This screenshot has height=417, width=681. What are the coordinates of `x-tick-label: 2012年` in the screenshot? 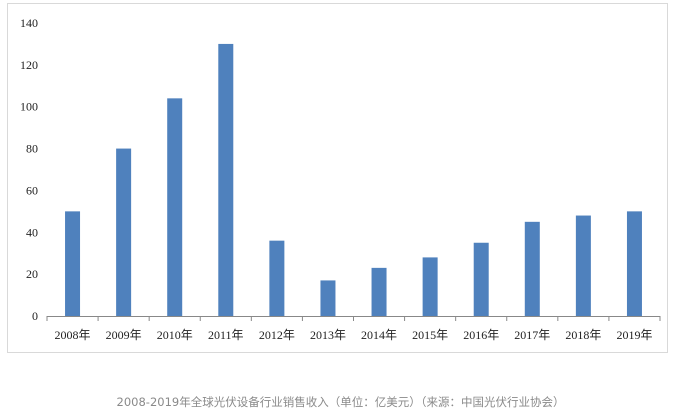 It's located at (277, 335).